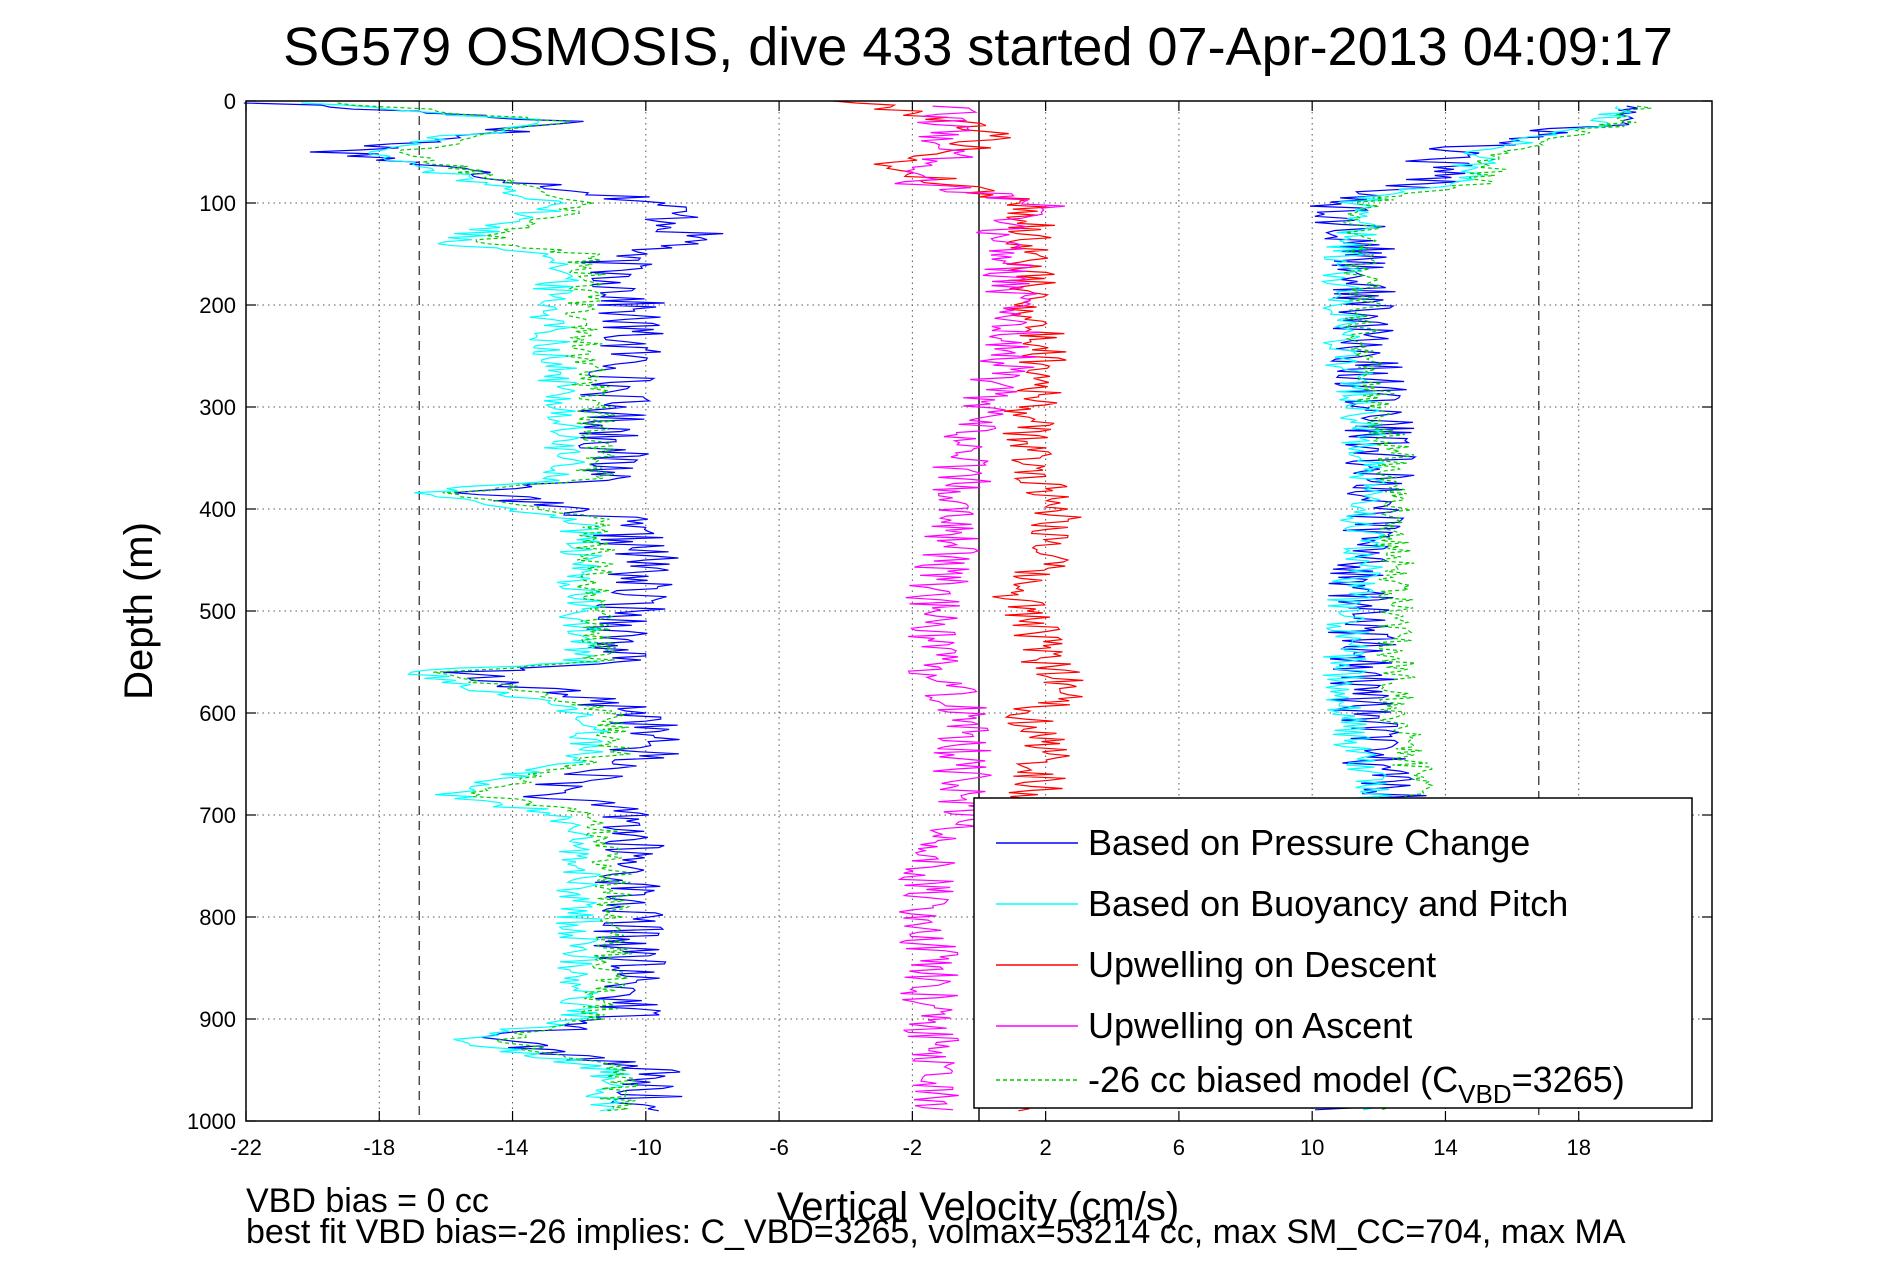  What do you see at coordinates (217, 611) in the screenshot?
I see `y-tick-label: 500` at bounding box center [217, 611].